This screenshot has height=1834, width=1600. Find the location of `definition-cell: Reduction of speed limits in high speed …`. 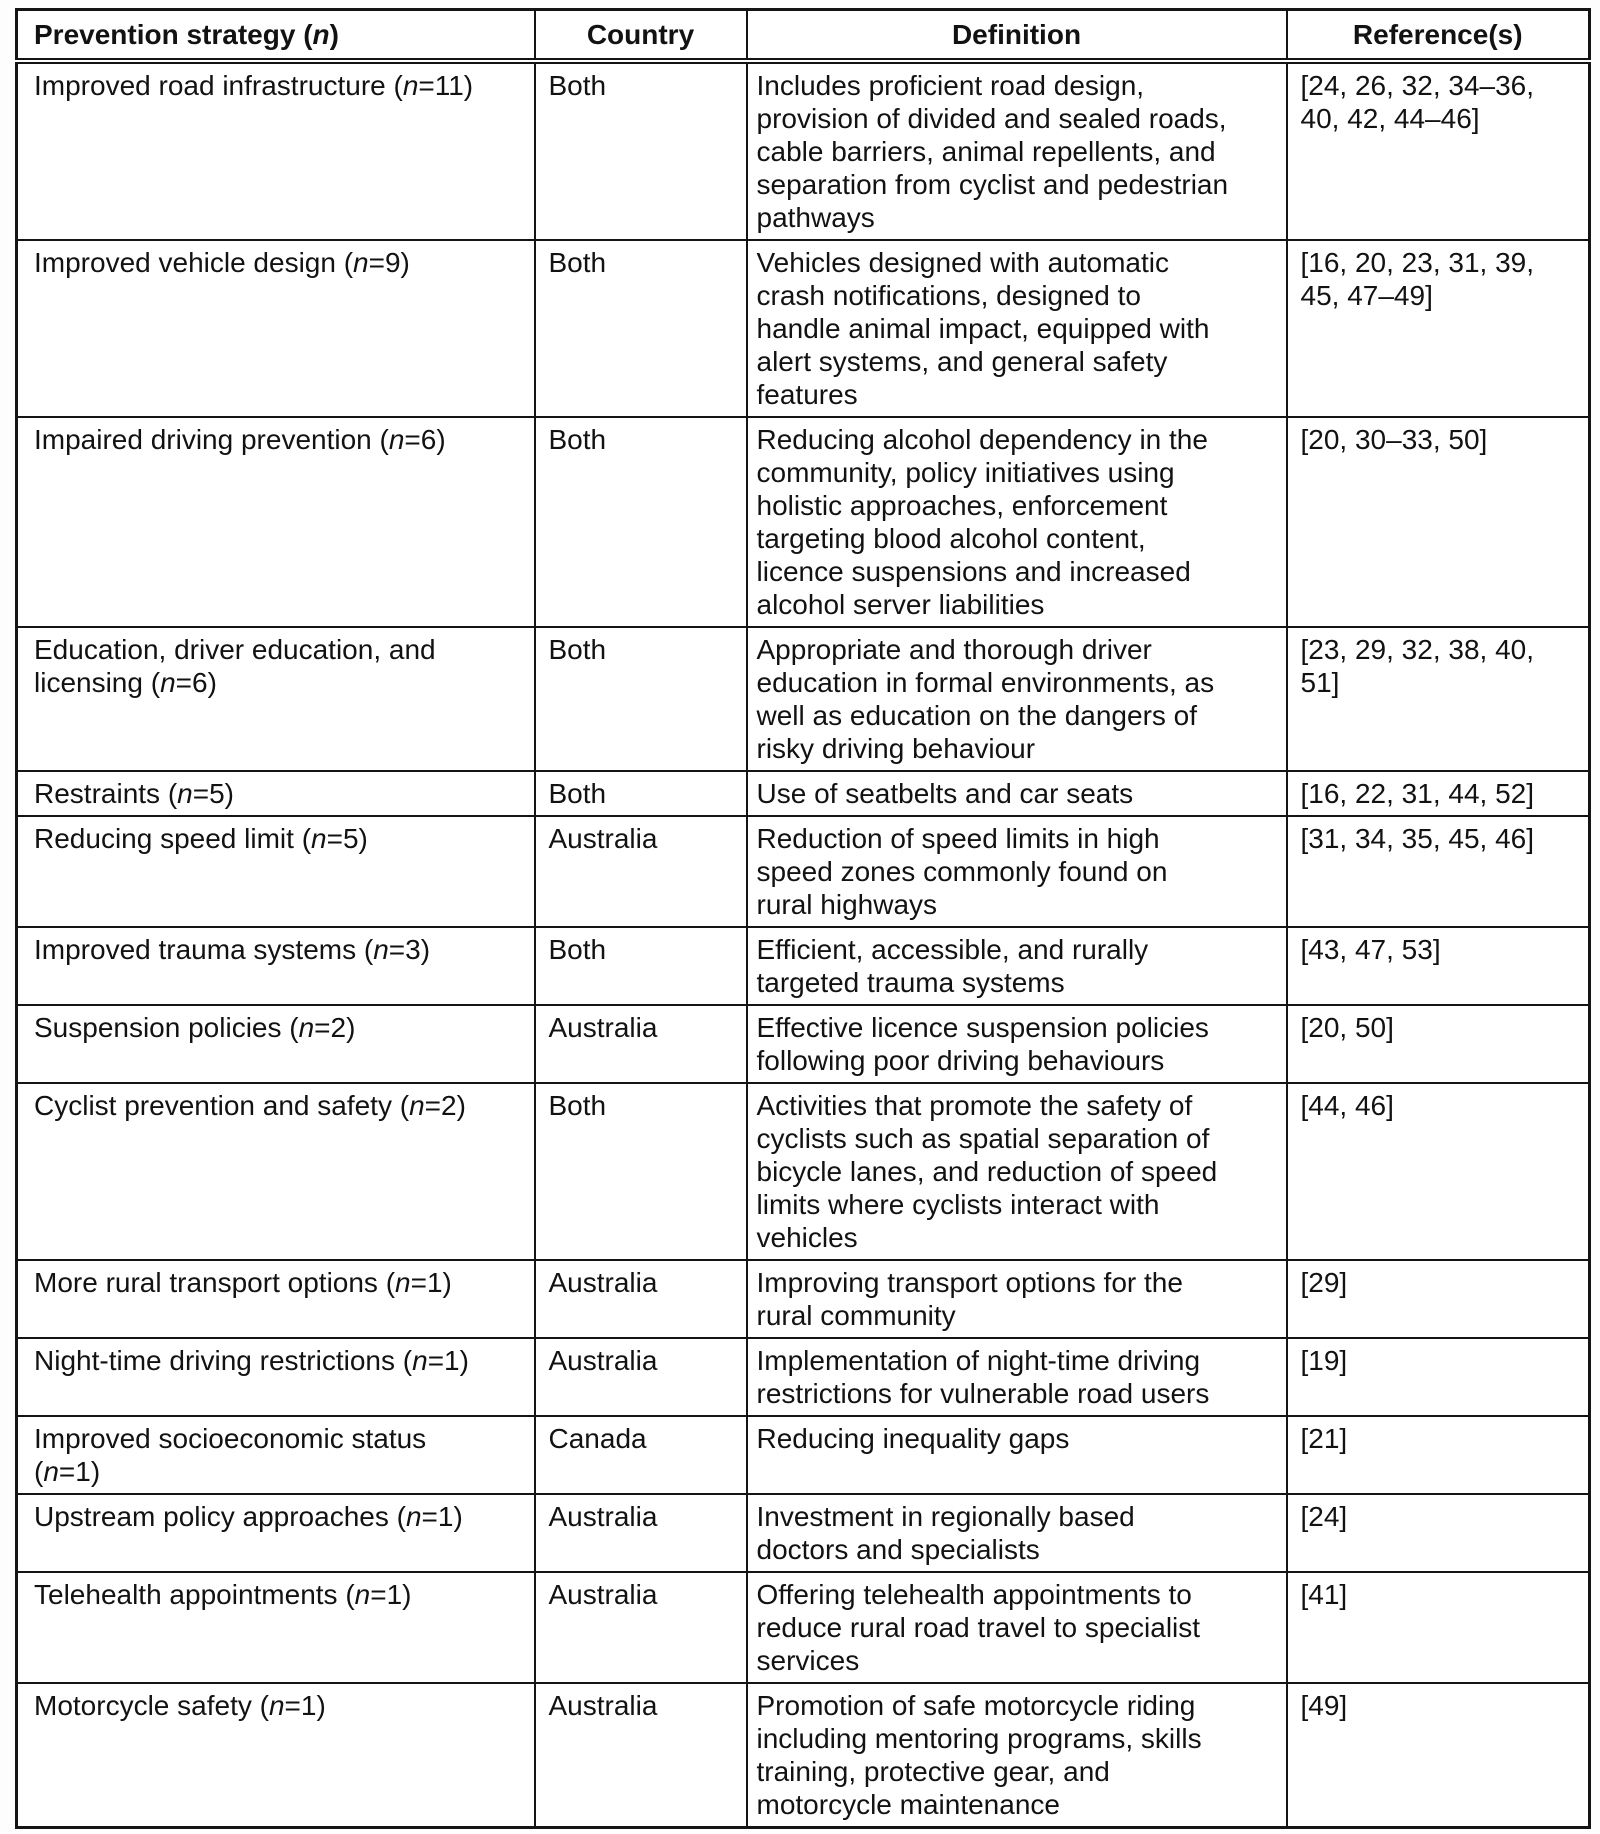

definition-cell: Reduction of speed limits in high speed … is located at coordinates (1016, 871).